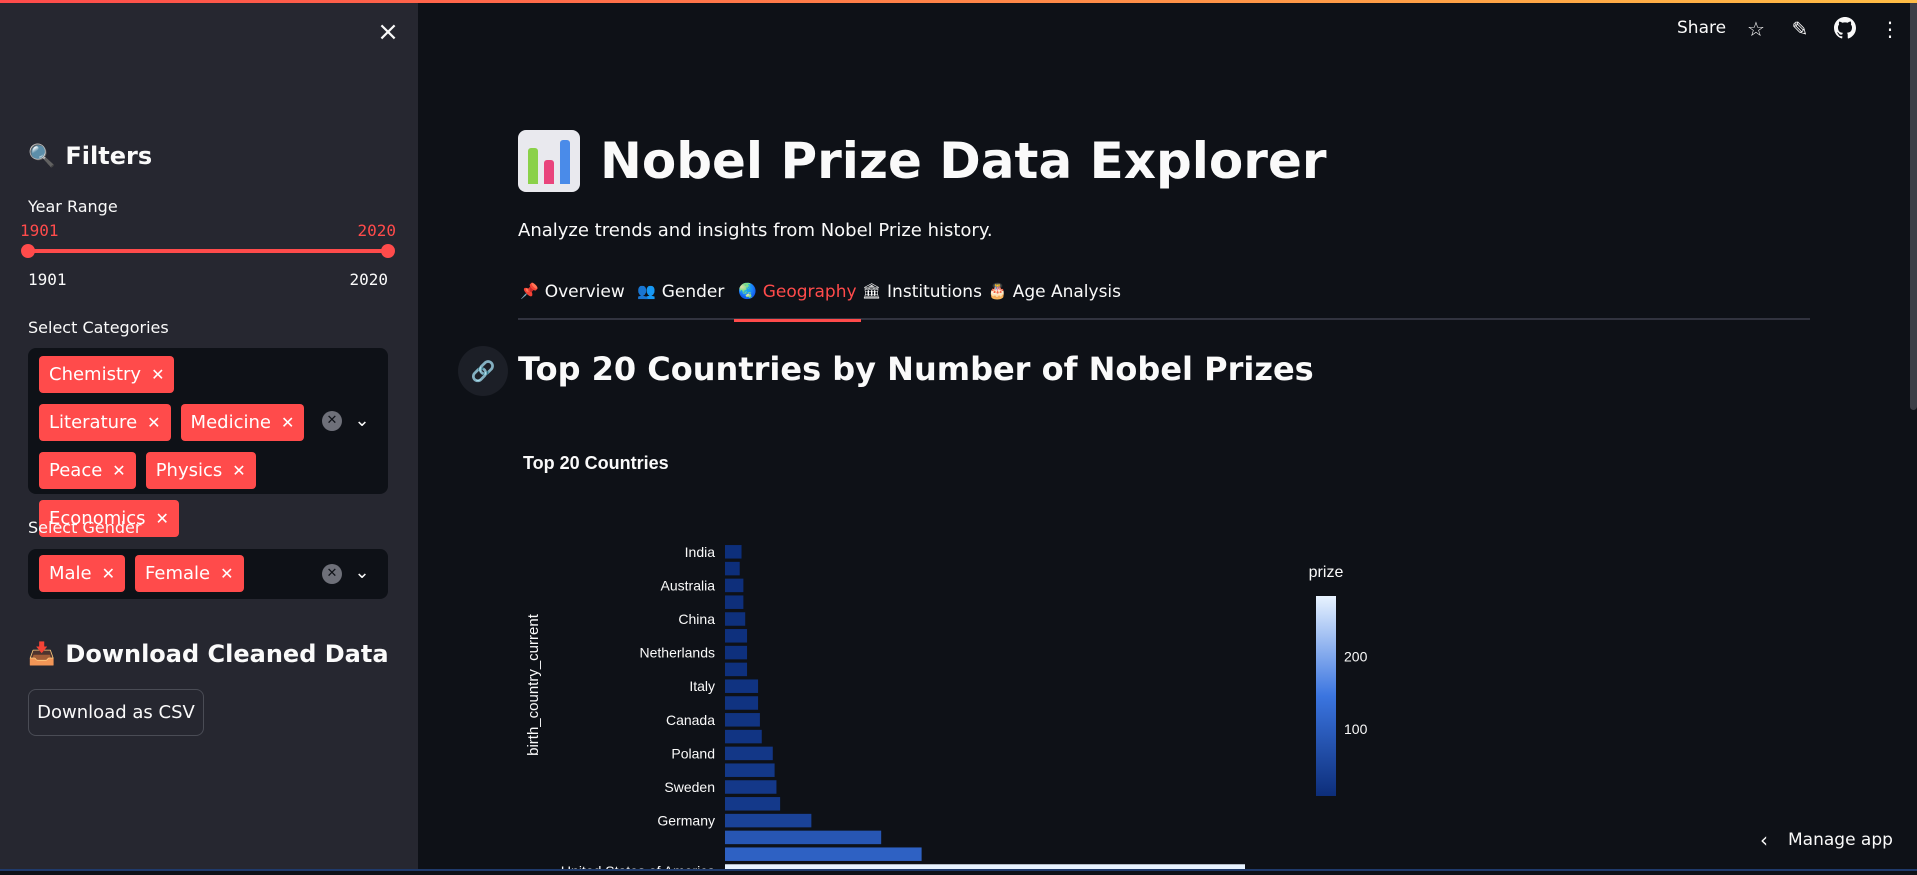  Describe the element at coordinates (646, 291) in the screenshot. I see `people-icon: 👥` at that location.